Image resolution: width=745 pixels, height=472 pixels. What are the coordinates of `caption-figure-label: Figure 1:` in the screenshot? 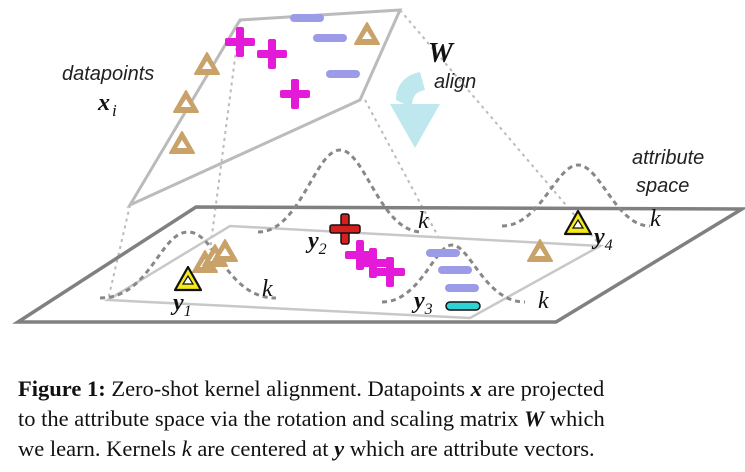 It's located at (62, 388).